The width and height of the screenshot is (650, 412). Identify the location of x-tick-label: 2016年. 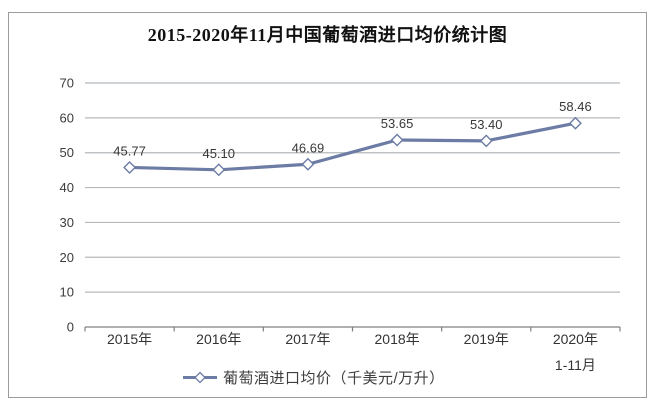
(218, 339).